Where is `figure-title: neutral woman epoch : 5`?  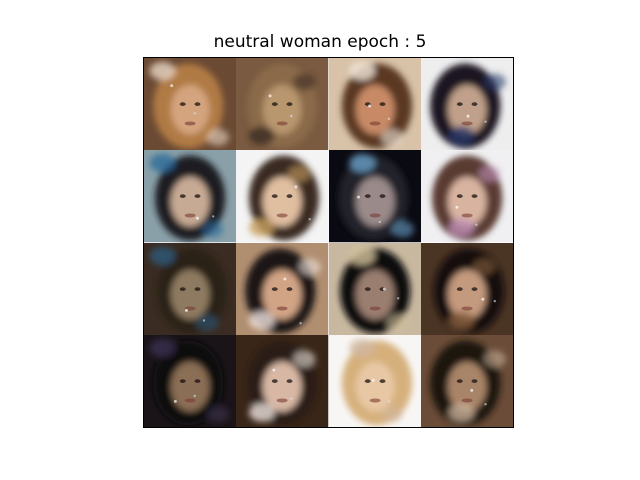 figure-title: neutral woman epoch : 5 is located at coordinates (320, 42).